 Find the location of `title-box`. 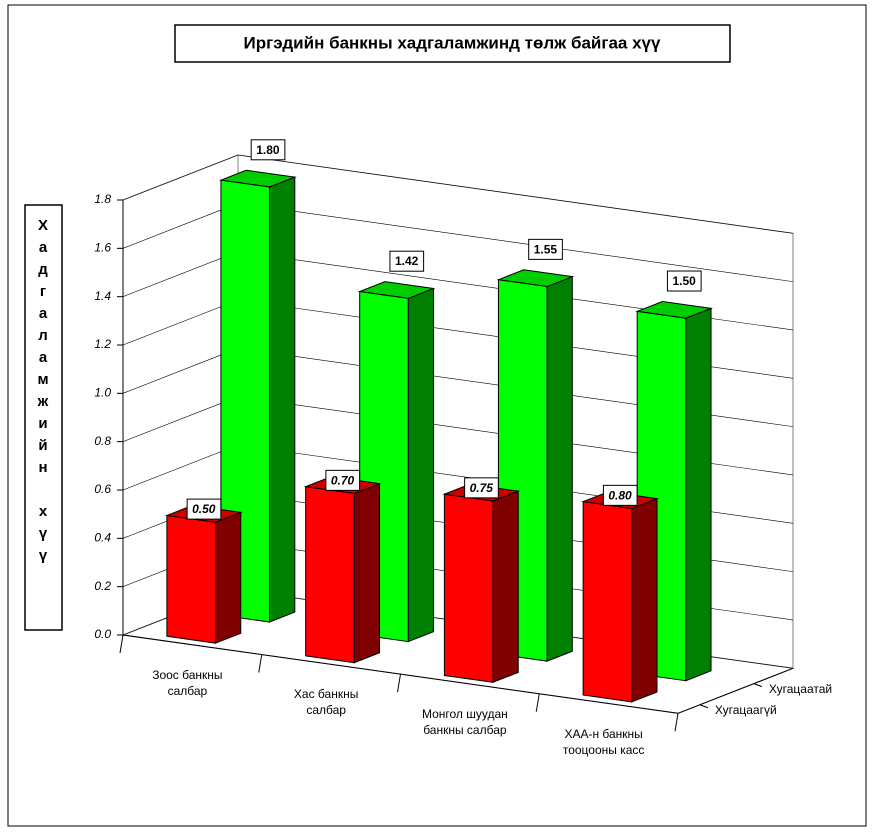

title-box is located at coordinates (452, 43).